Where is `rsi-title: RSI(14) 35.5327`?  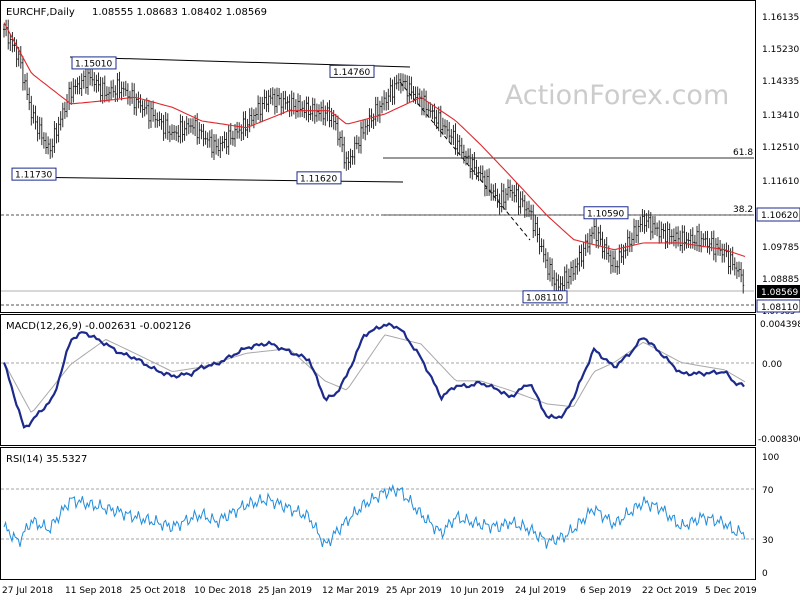
rsi-title: RSI(14) 35.5327 is located at coordinates (46, 459).